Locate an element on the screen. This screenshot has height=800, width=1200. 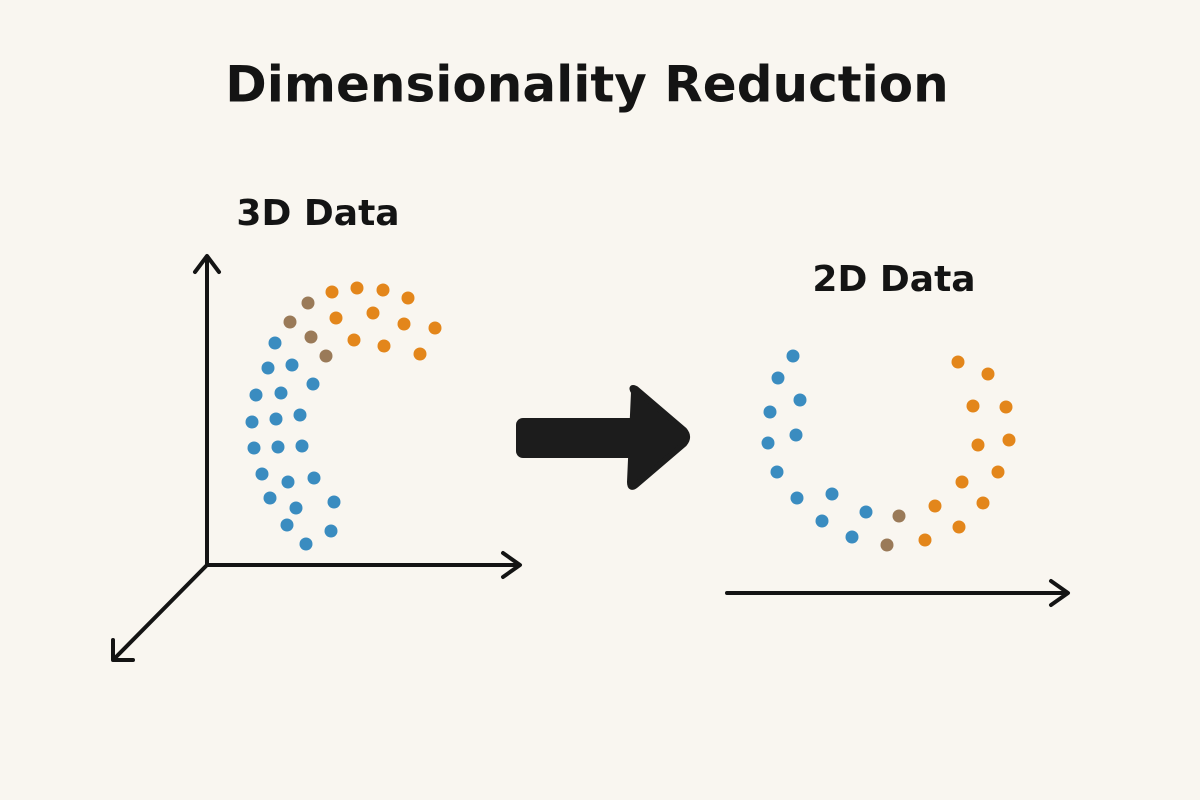
panel-label: 2D Data is located at coordinates (893, 279).